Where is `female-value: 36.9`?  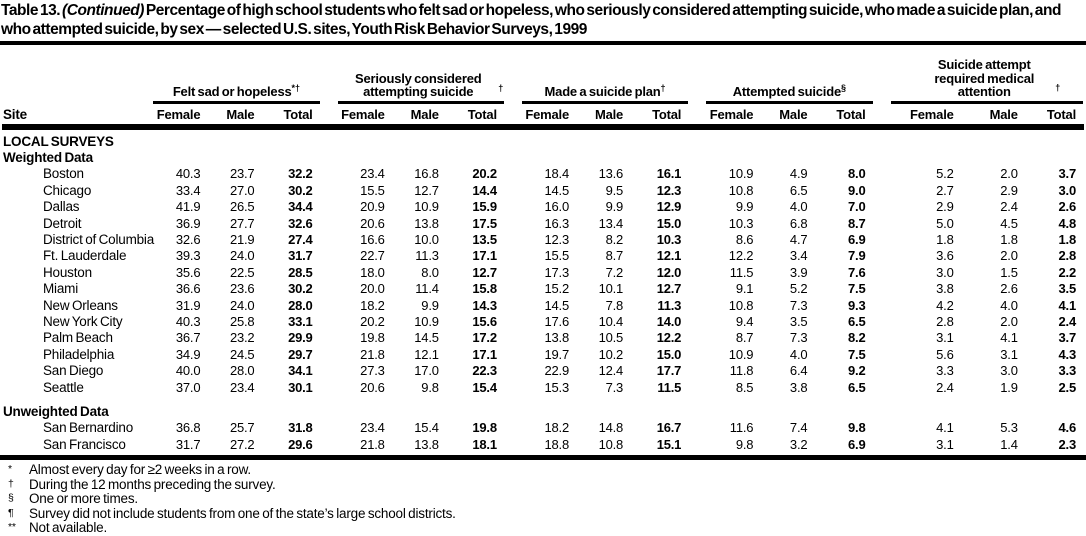 female-value: 36.9 is located at coordinates (188, 223).